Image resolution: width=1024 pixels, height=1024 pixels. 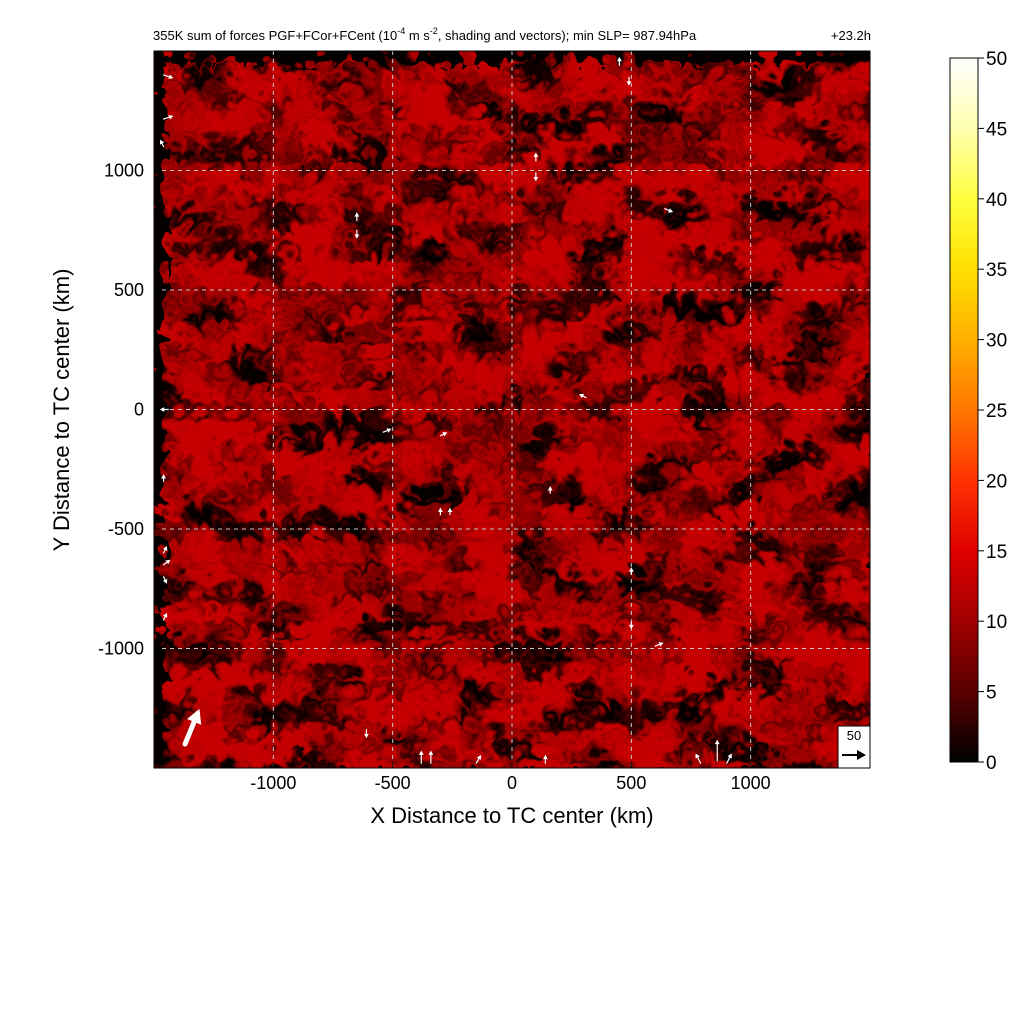 I want to click on title-units: m s, so click(x=417, y=35).